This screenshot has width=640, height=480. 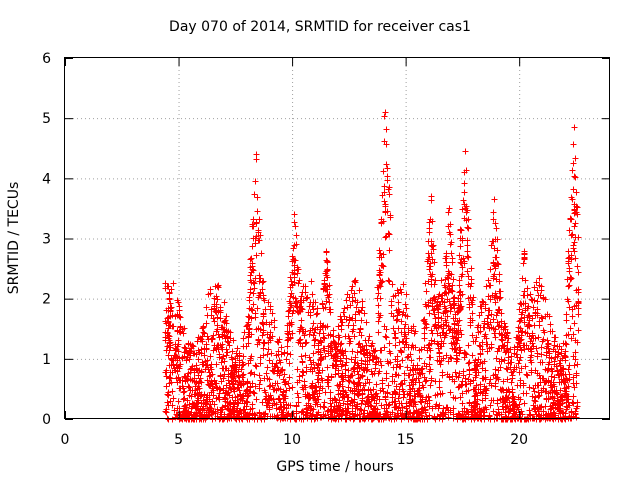 What do you see at coordinates (46, 179) in the screenshot?
I see `y-tick-label: 4` at bounding box center [46, 179].